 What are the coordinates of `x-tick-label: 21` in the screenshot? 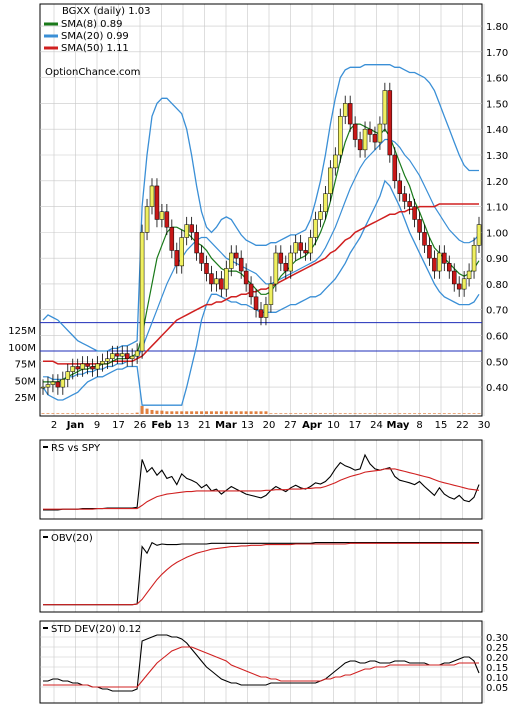 It's located at (204, 425).